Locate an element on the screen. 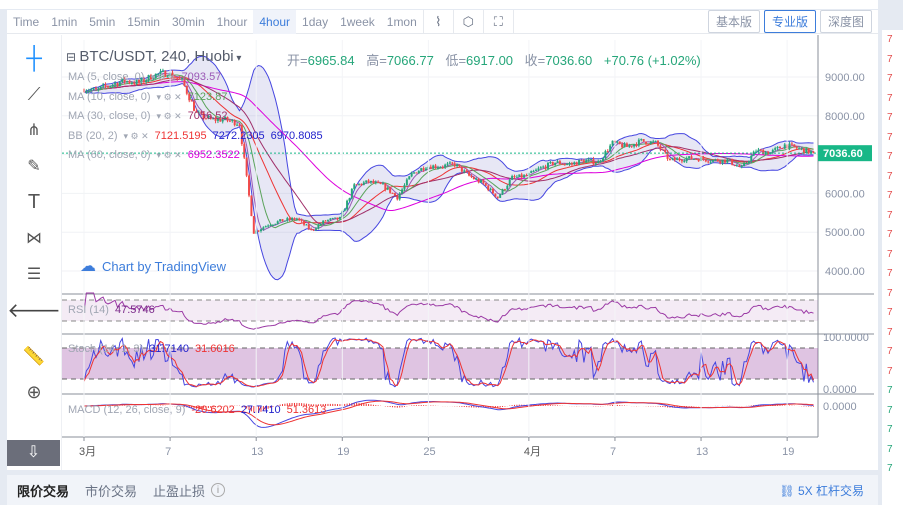 The width and height of the screenshot is (903, 505). pitchfork-icon: ⋔ is located at coordinates (34, 130).